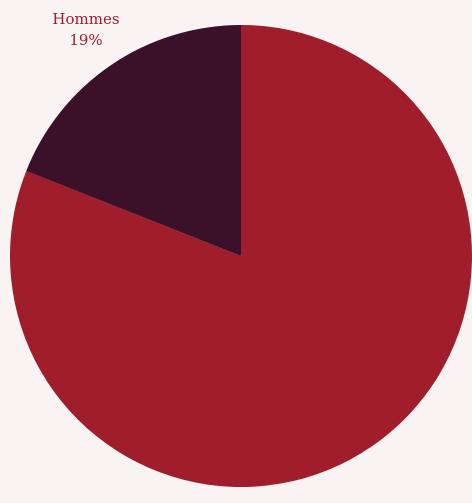 This screenshot has width=472, height=503. Describe the element at coordinates (85, 40) in the screenshot. I see `slice-value-hommes: 19%` at that location.